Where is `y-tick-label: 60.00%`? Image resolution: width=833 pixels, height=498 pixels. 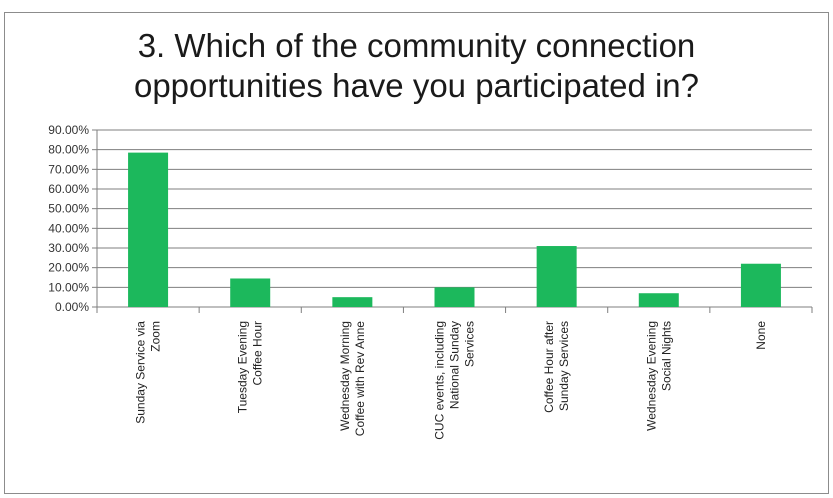
y-tick-label: 60.00% is located at coordinates (68, 189).